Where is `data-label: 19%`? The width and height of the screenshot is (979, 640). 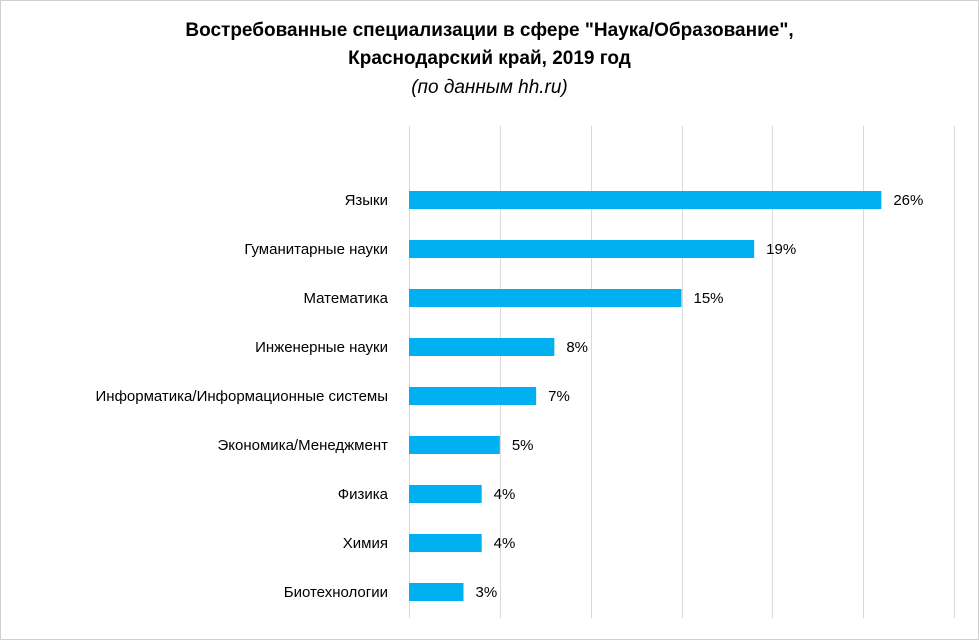
data-label: 19% is located at coordinates (781, 249).